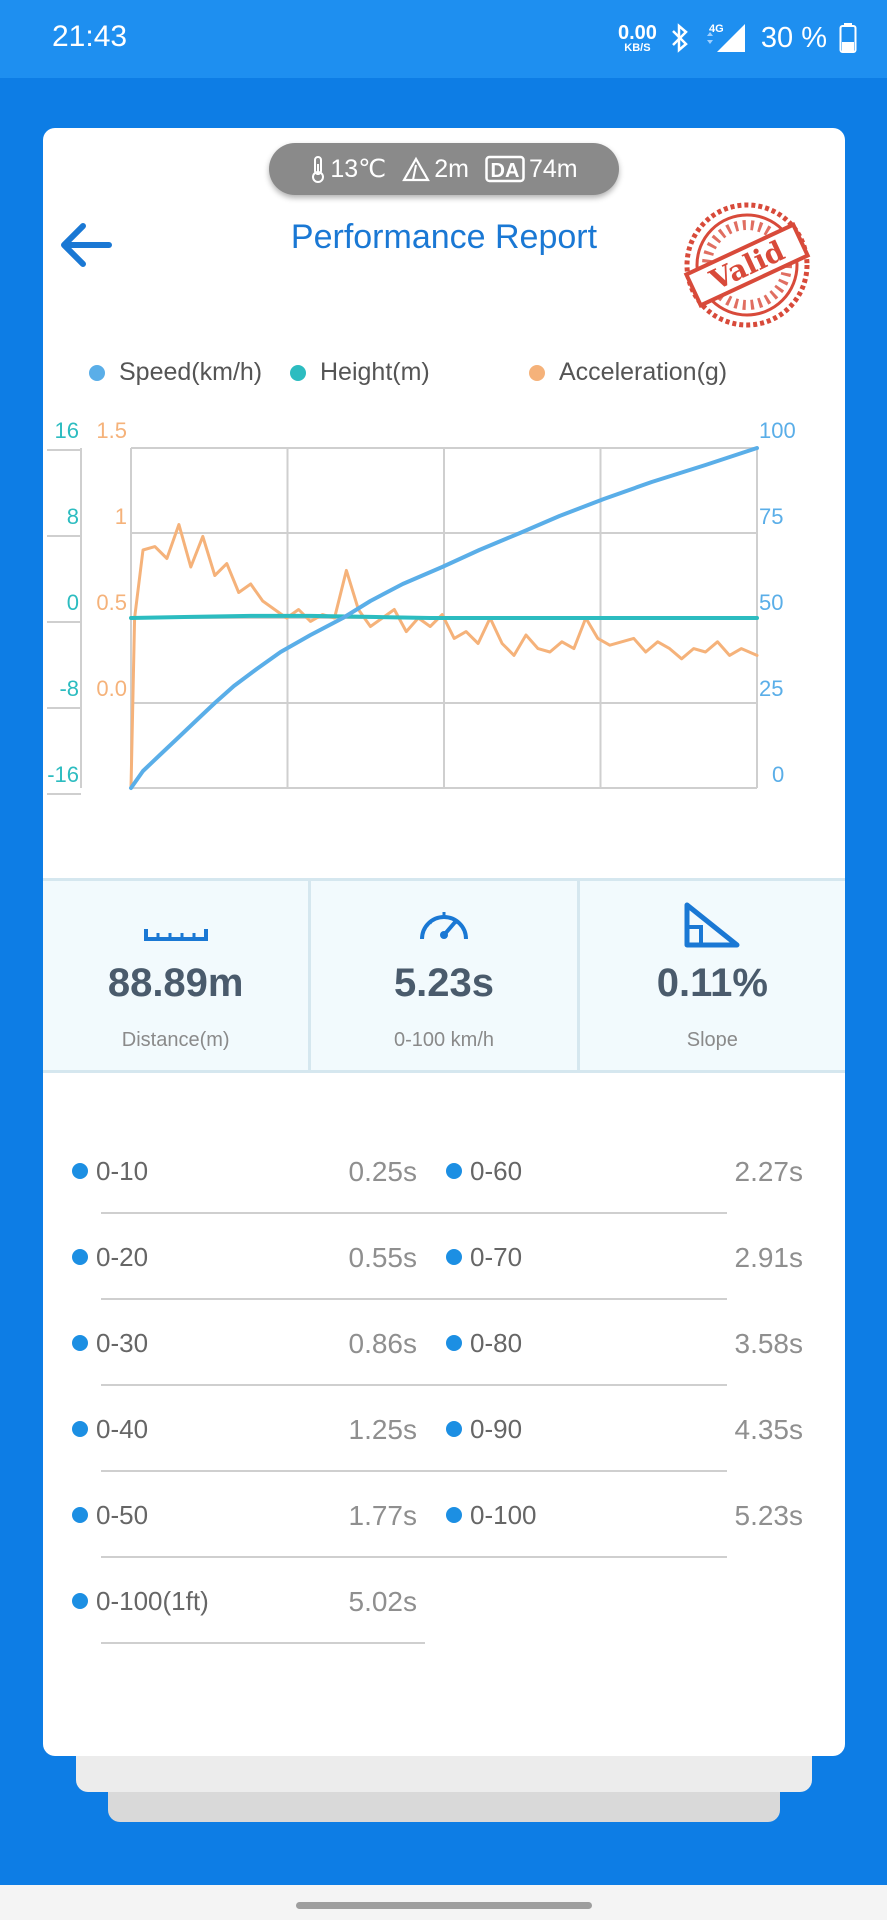  I want to click on split-value: 4.35s, so click(769, 1429).